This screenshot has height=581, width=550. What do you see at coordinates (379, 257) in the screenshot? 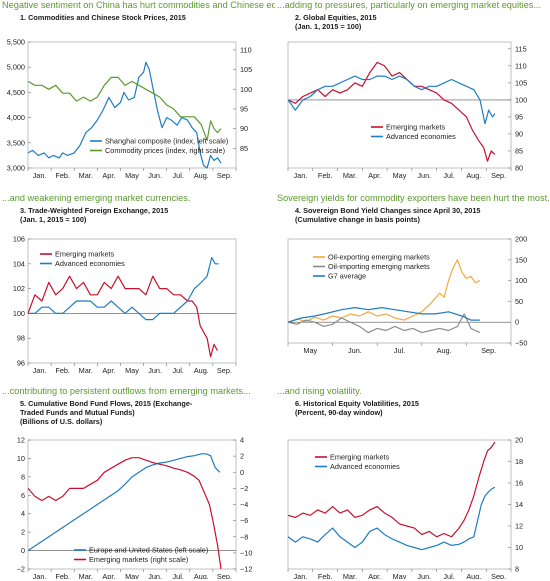
I see `legend-label: Oil-exporting emerging markets` at bounding box center [379, 257].